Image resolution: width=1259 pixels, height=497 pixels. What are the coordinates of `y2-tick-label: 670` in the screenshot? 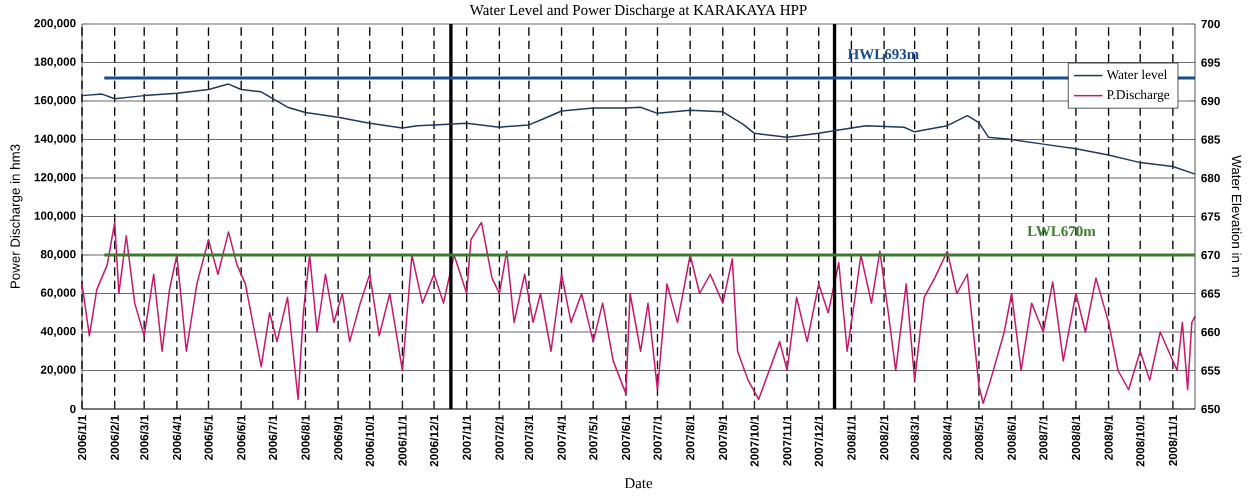 It's located at (1210, 255).